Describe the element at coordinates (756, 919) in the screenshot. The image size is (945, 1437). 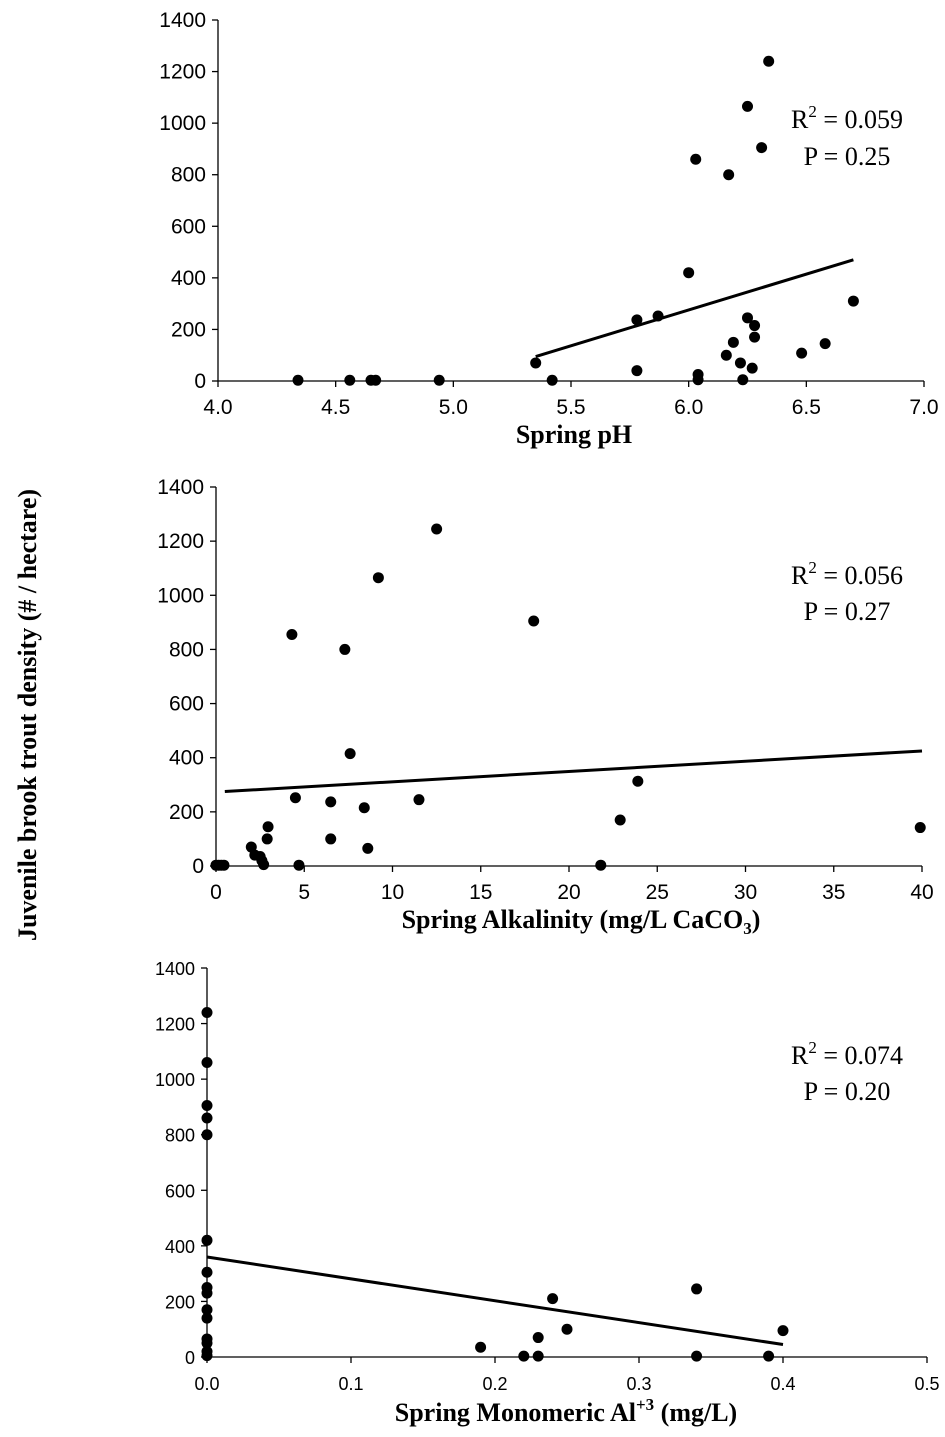
I see `x-axis-label-alkalinity-end: )` at that location.